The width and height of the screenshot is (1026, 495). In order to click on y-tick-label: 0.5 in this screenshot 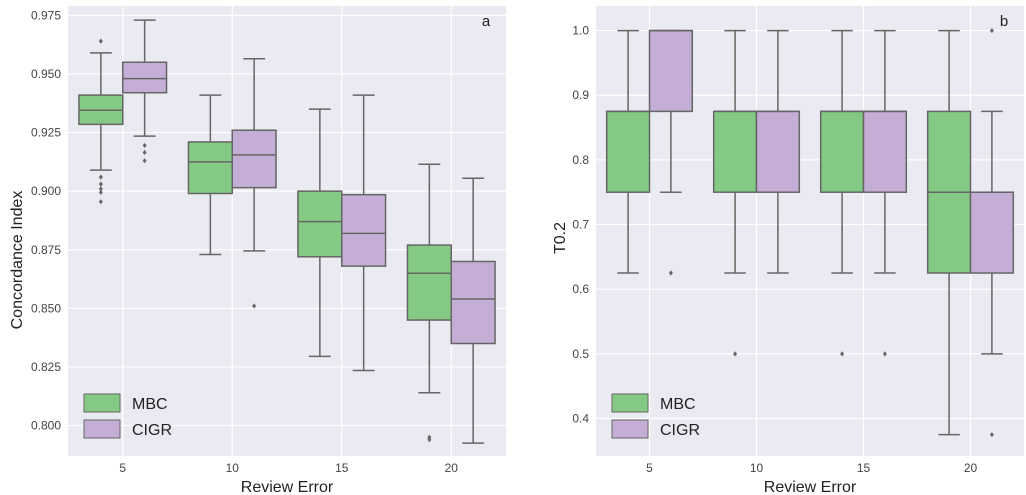, I will do `click(580, 354)`.